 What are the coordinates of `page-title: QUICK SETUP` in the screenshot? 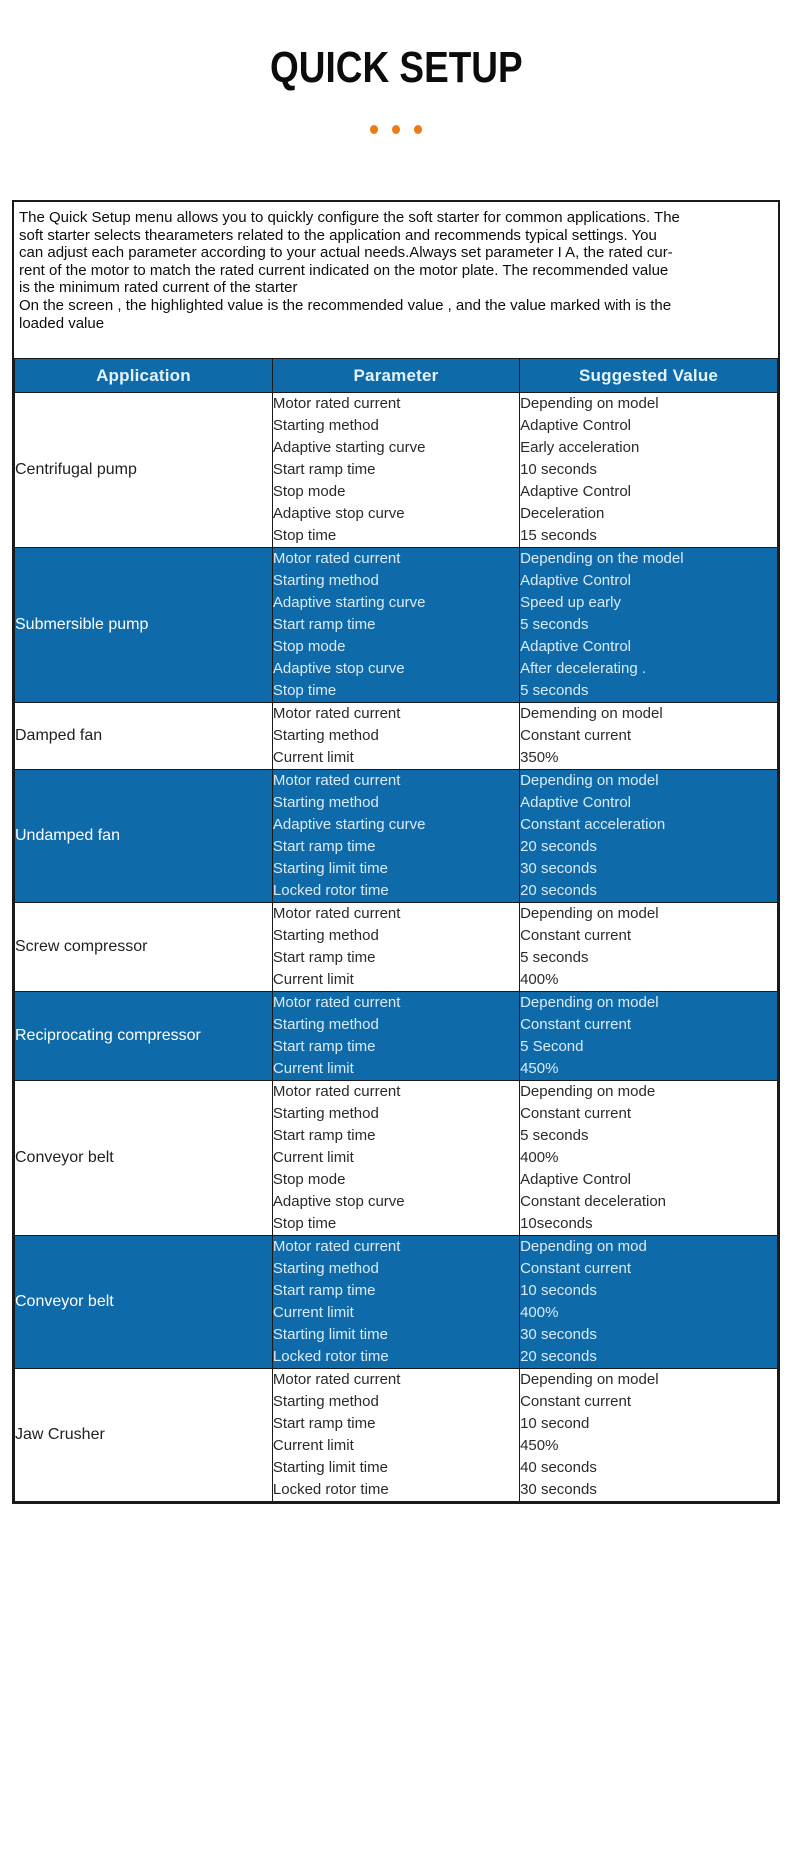 It's located at (396, 68).